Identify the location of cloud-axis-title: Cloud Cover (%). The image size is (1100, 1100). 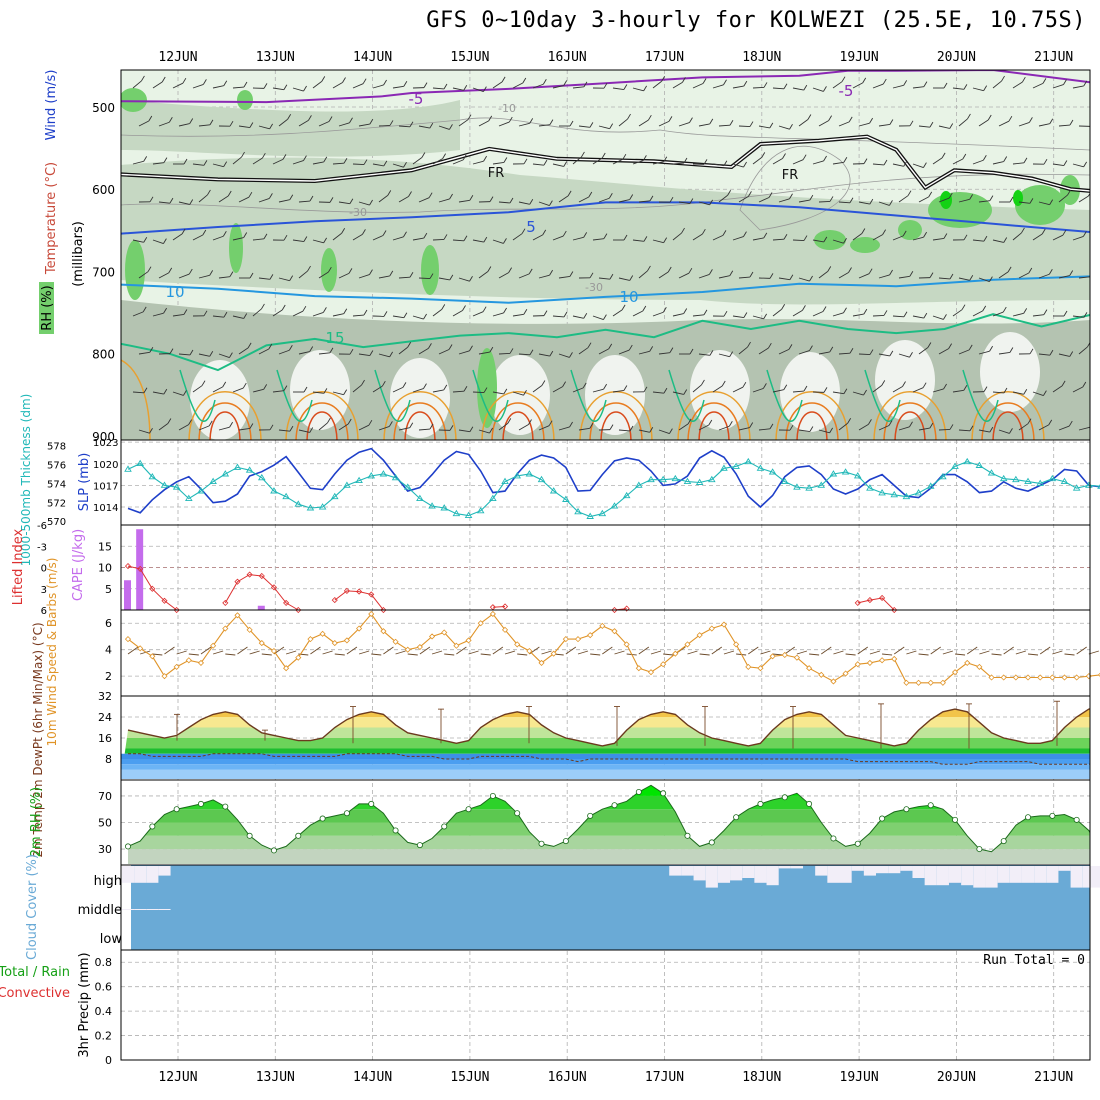
(32, 907).